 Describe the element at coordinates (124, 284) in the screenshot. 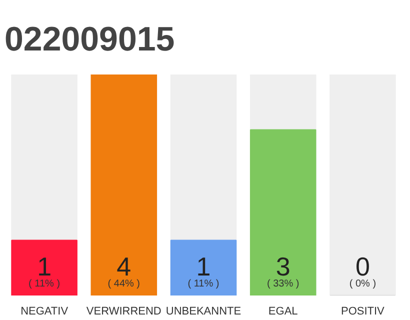

I see `annotation: ( 44% )` at that location.